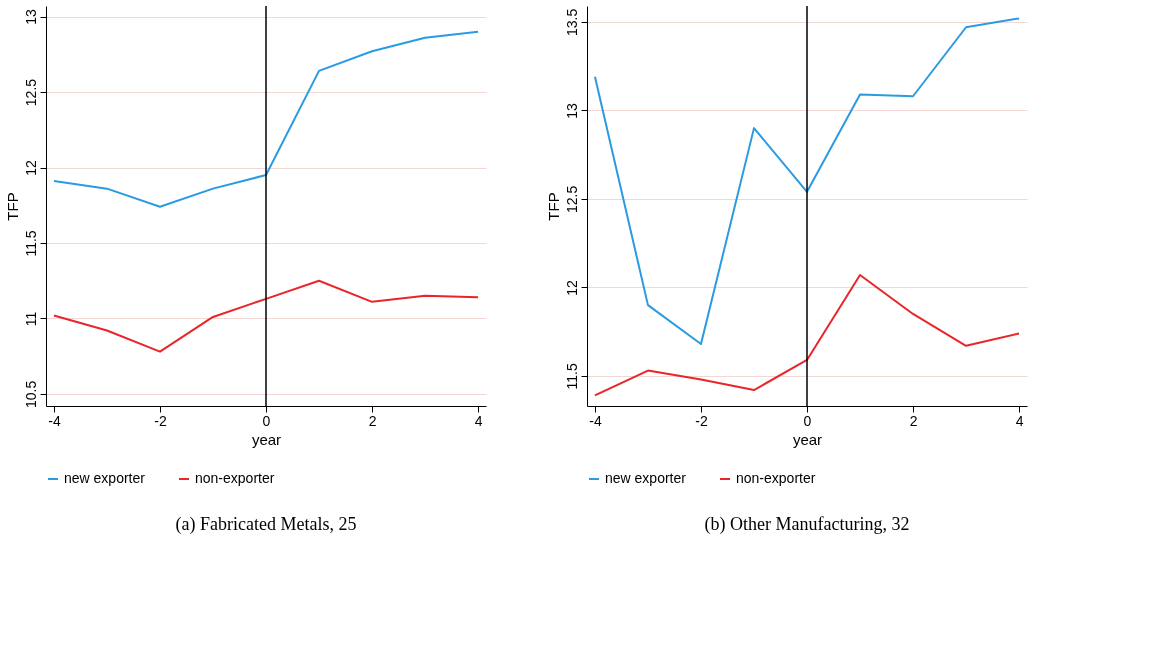  Describe the element at coordinates (266, 524) in the screenshot. I see `text: (a) Fabricated Metals, 25` at that location.